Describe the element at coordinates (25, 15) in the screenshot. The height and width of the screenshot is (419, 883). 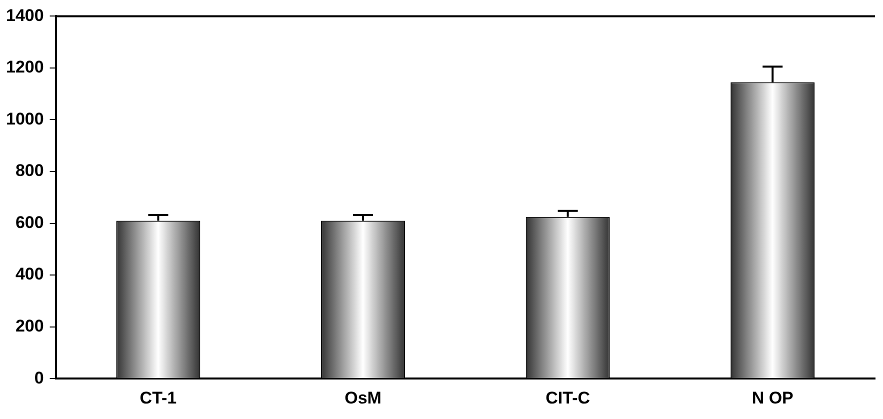
I see `y-tick-label: 1400` at that location.